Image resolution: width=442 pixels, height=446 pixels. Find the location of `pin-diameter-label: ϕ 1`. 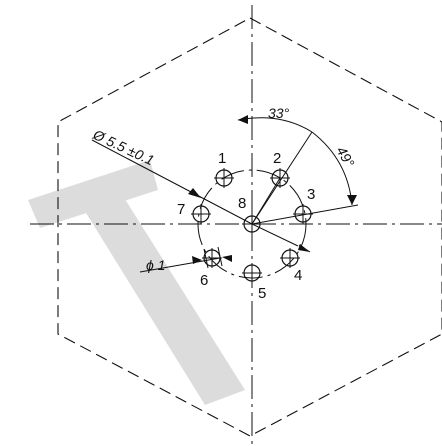

pin-diameter-label: ϕ 1 is located at coordinates (155, 265).